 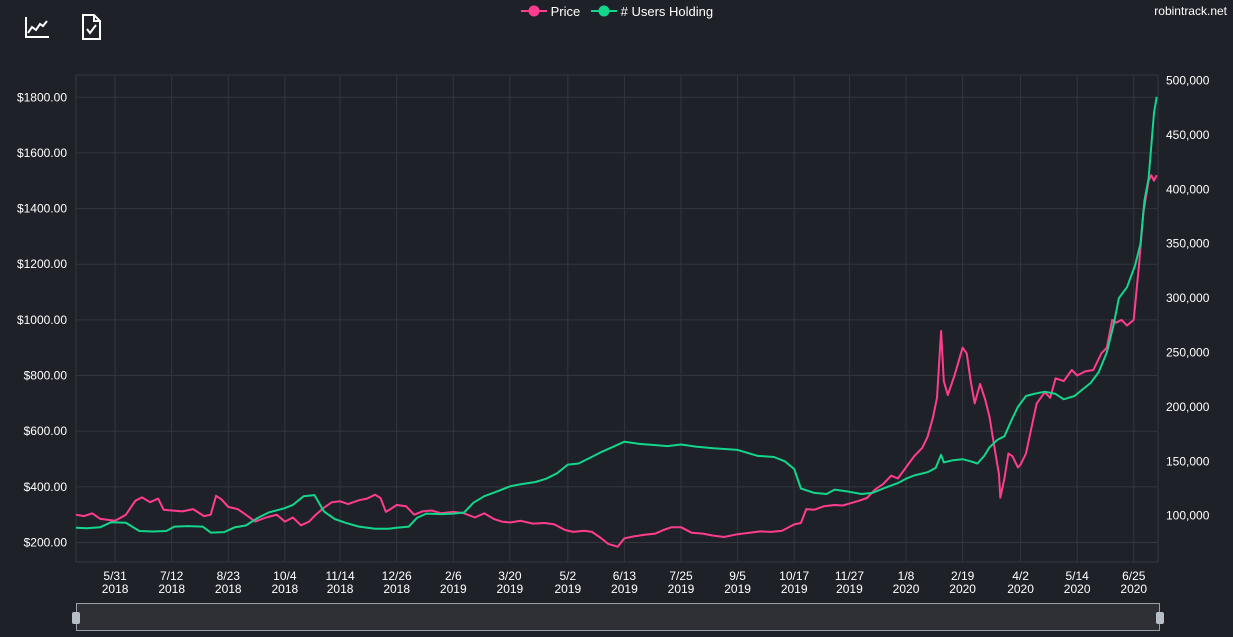 What do you see at coordinates (285, 576) in the screenshot?
I see `x-tick-label: 10/4` at bounding box center [285, 576].